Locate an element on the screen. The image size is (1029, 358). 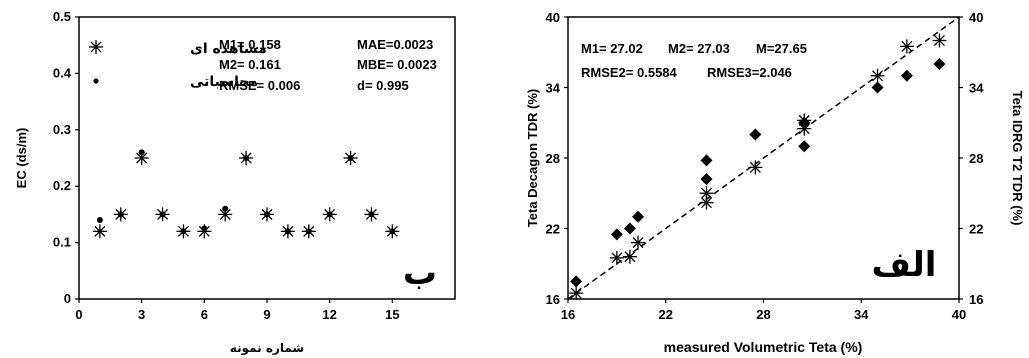
teta-y-tick-label: 16 is located at coordinates (553, 299).